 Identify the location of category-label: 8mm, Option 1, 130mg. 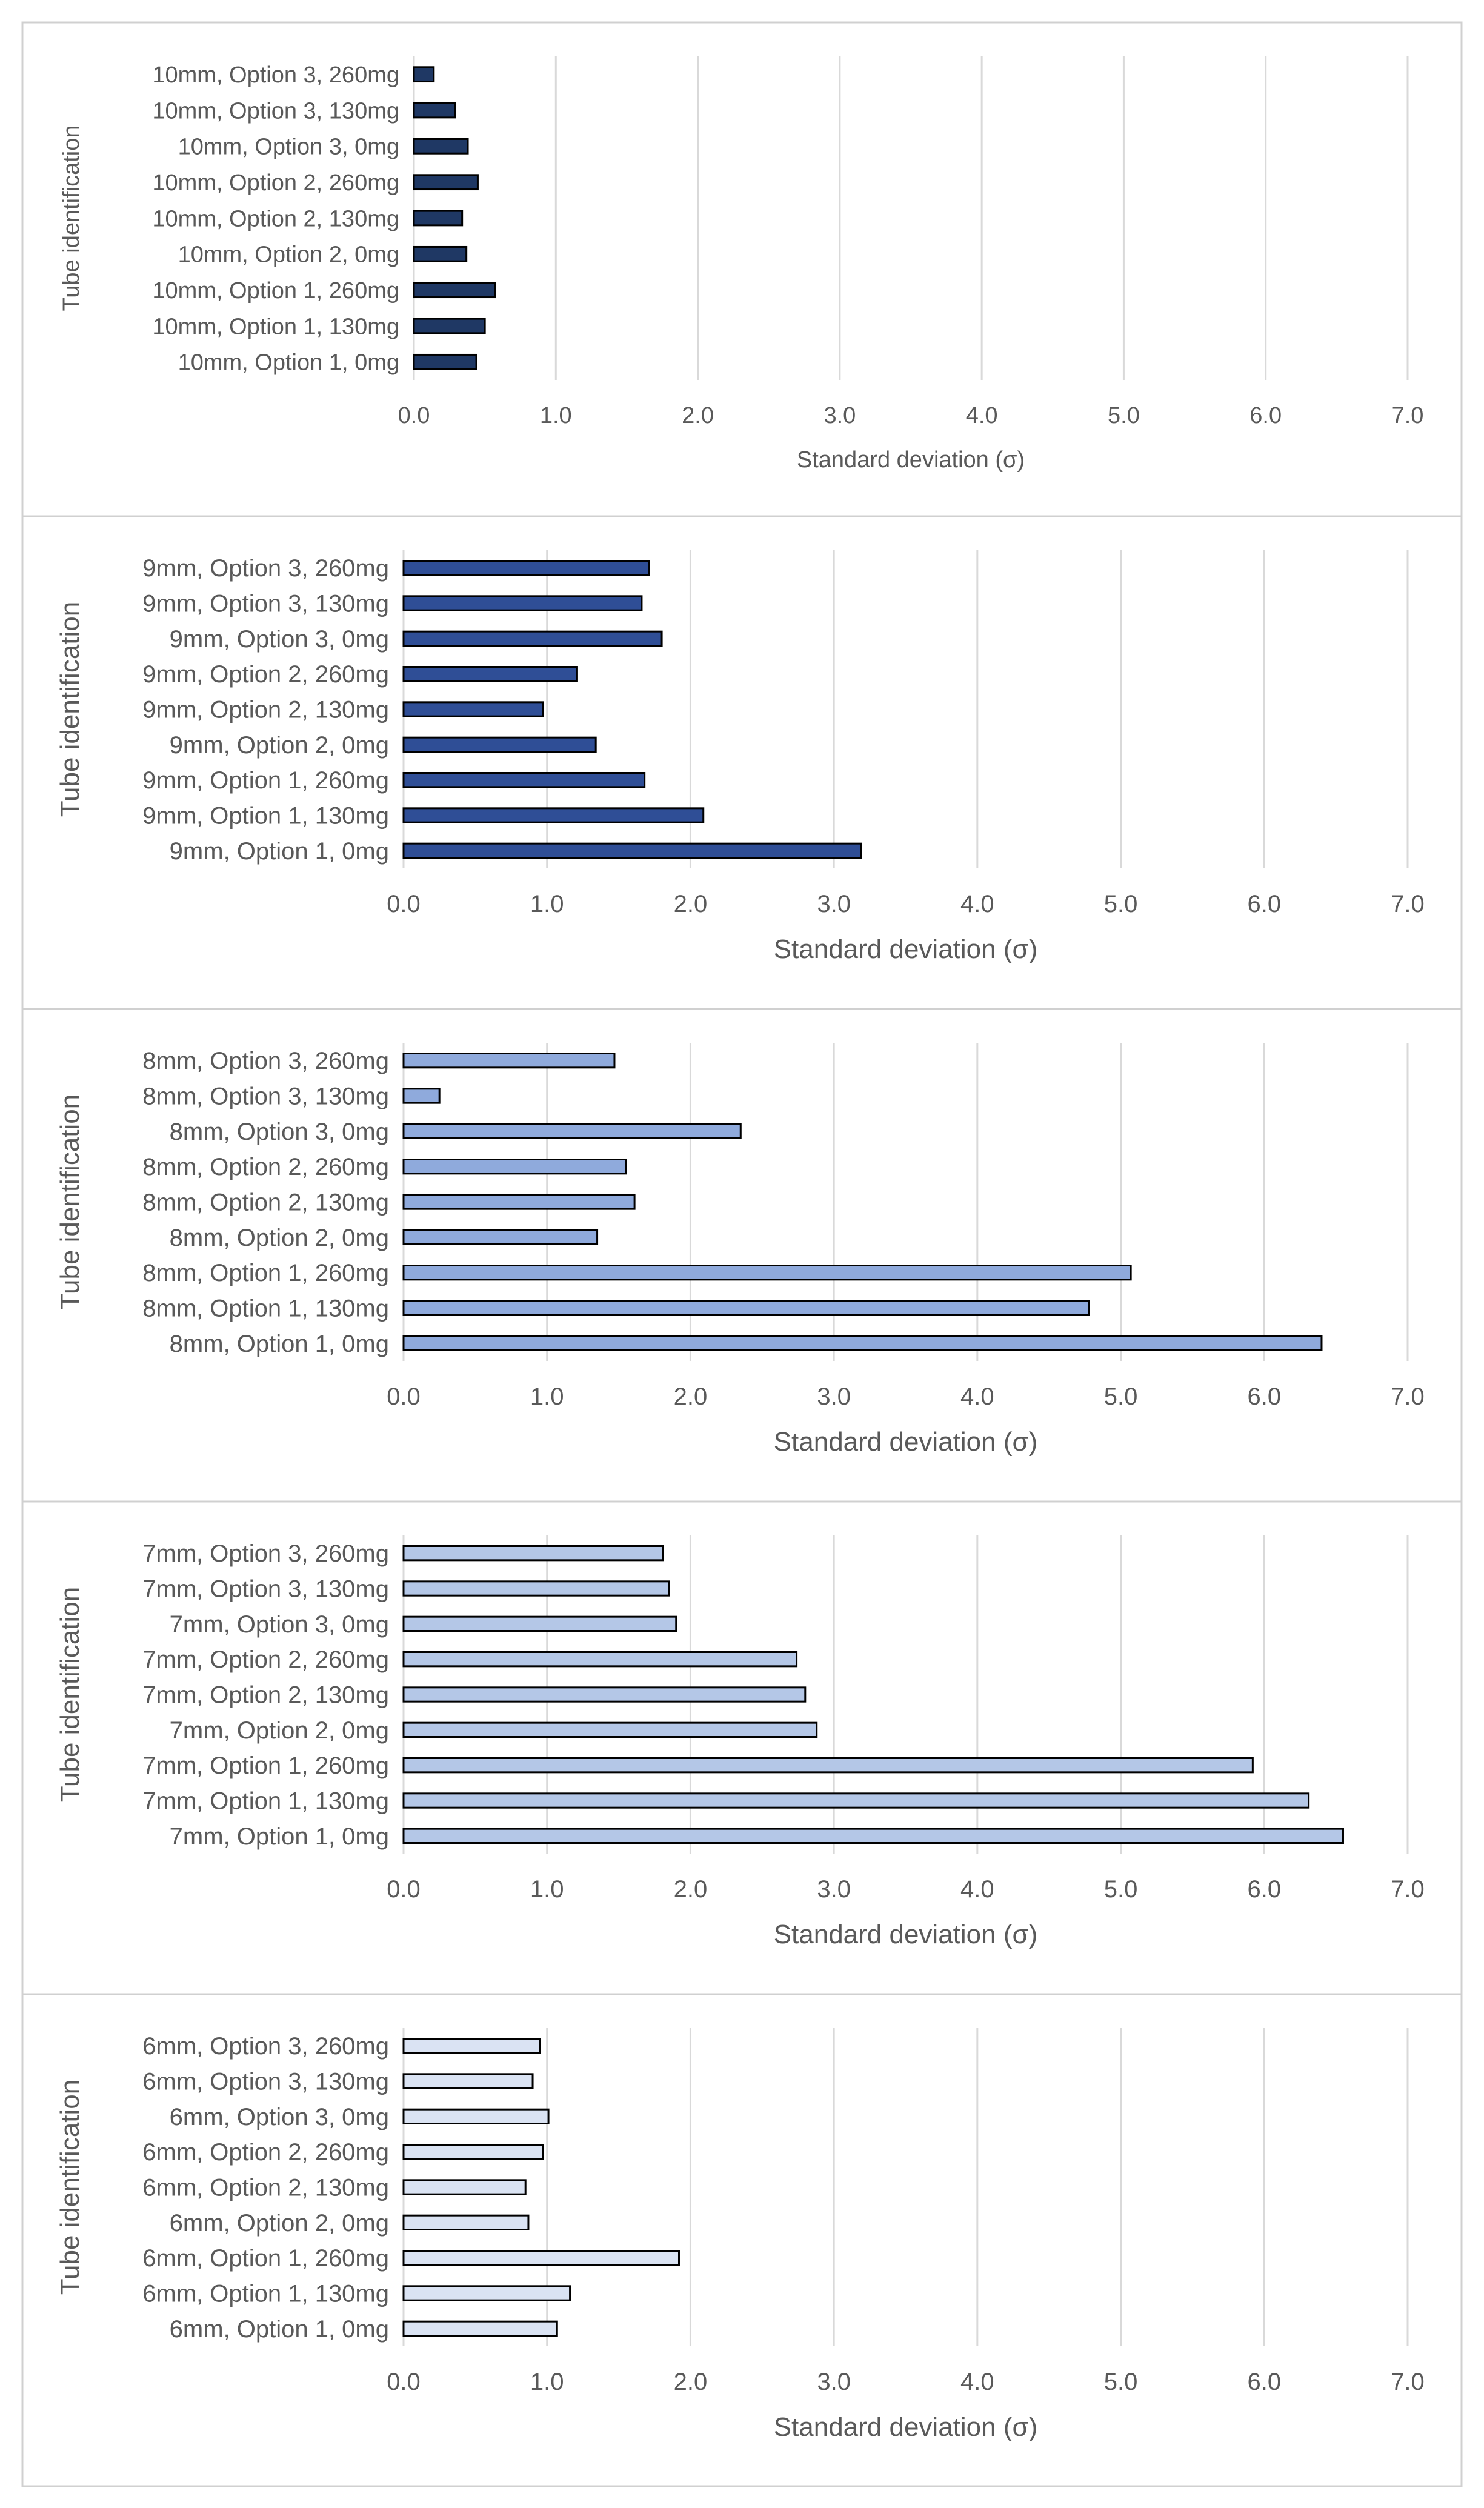
(265, 1309).